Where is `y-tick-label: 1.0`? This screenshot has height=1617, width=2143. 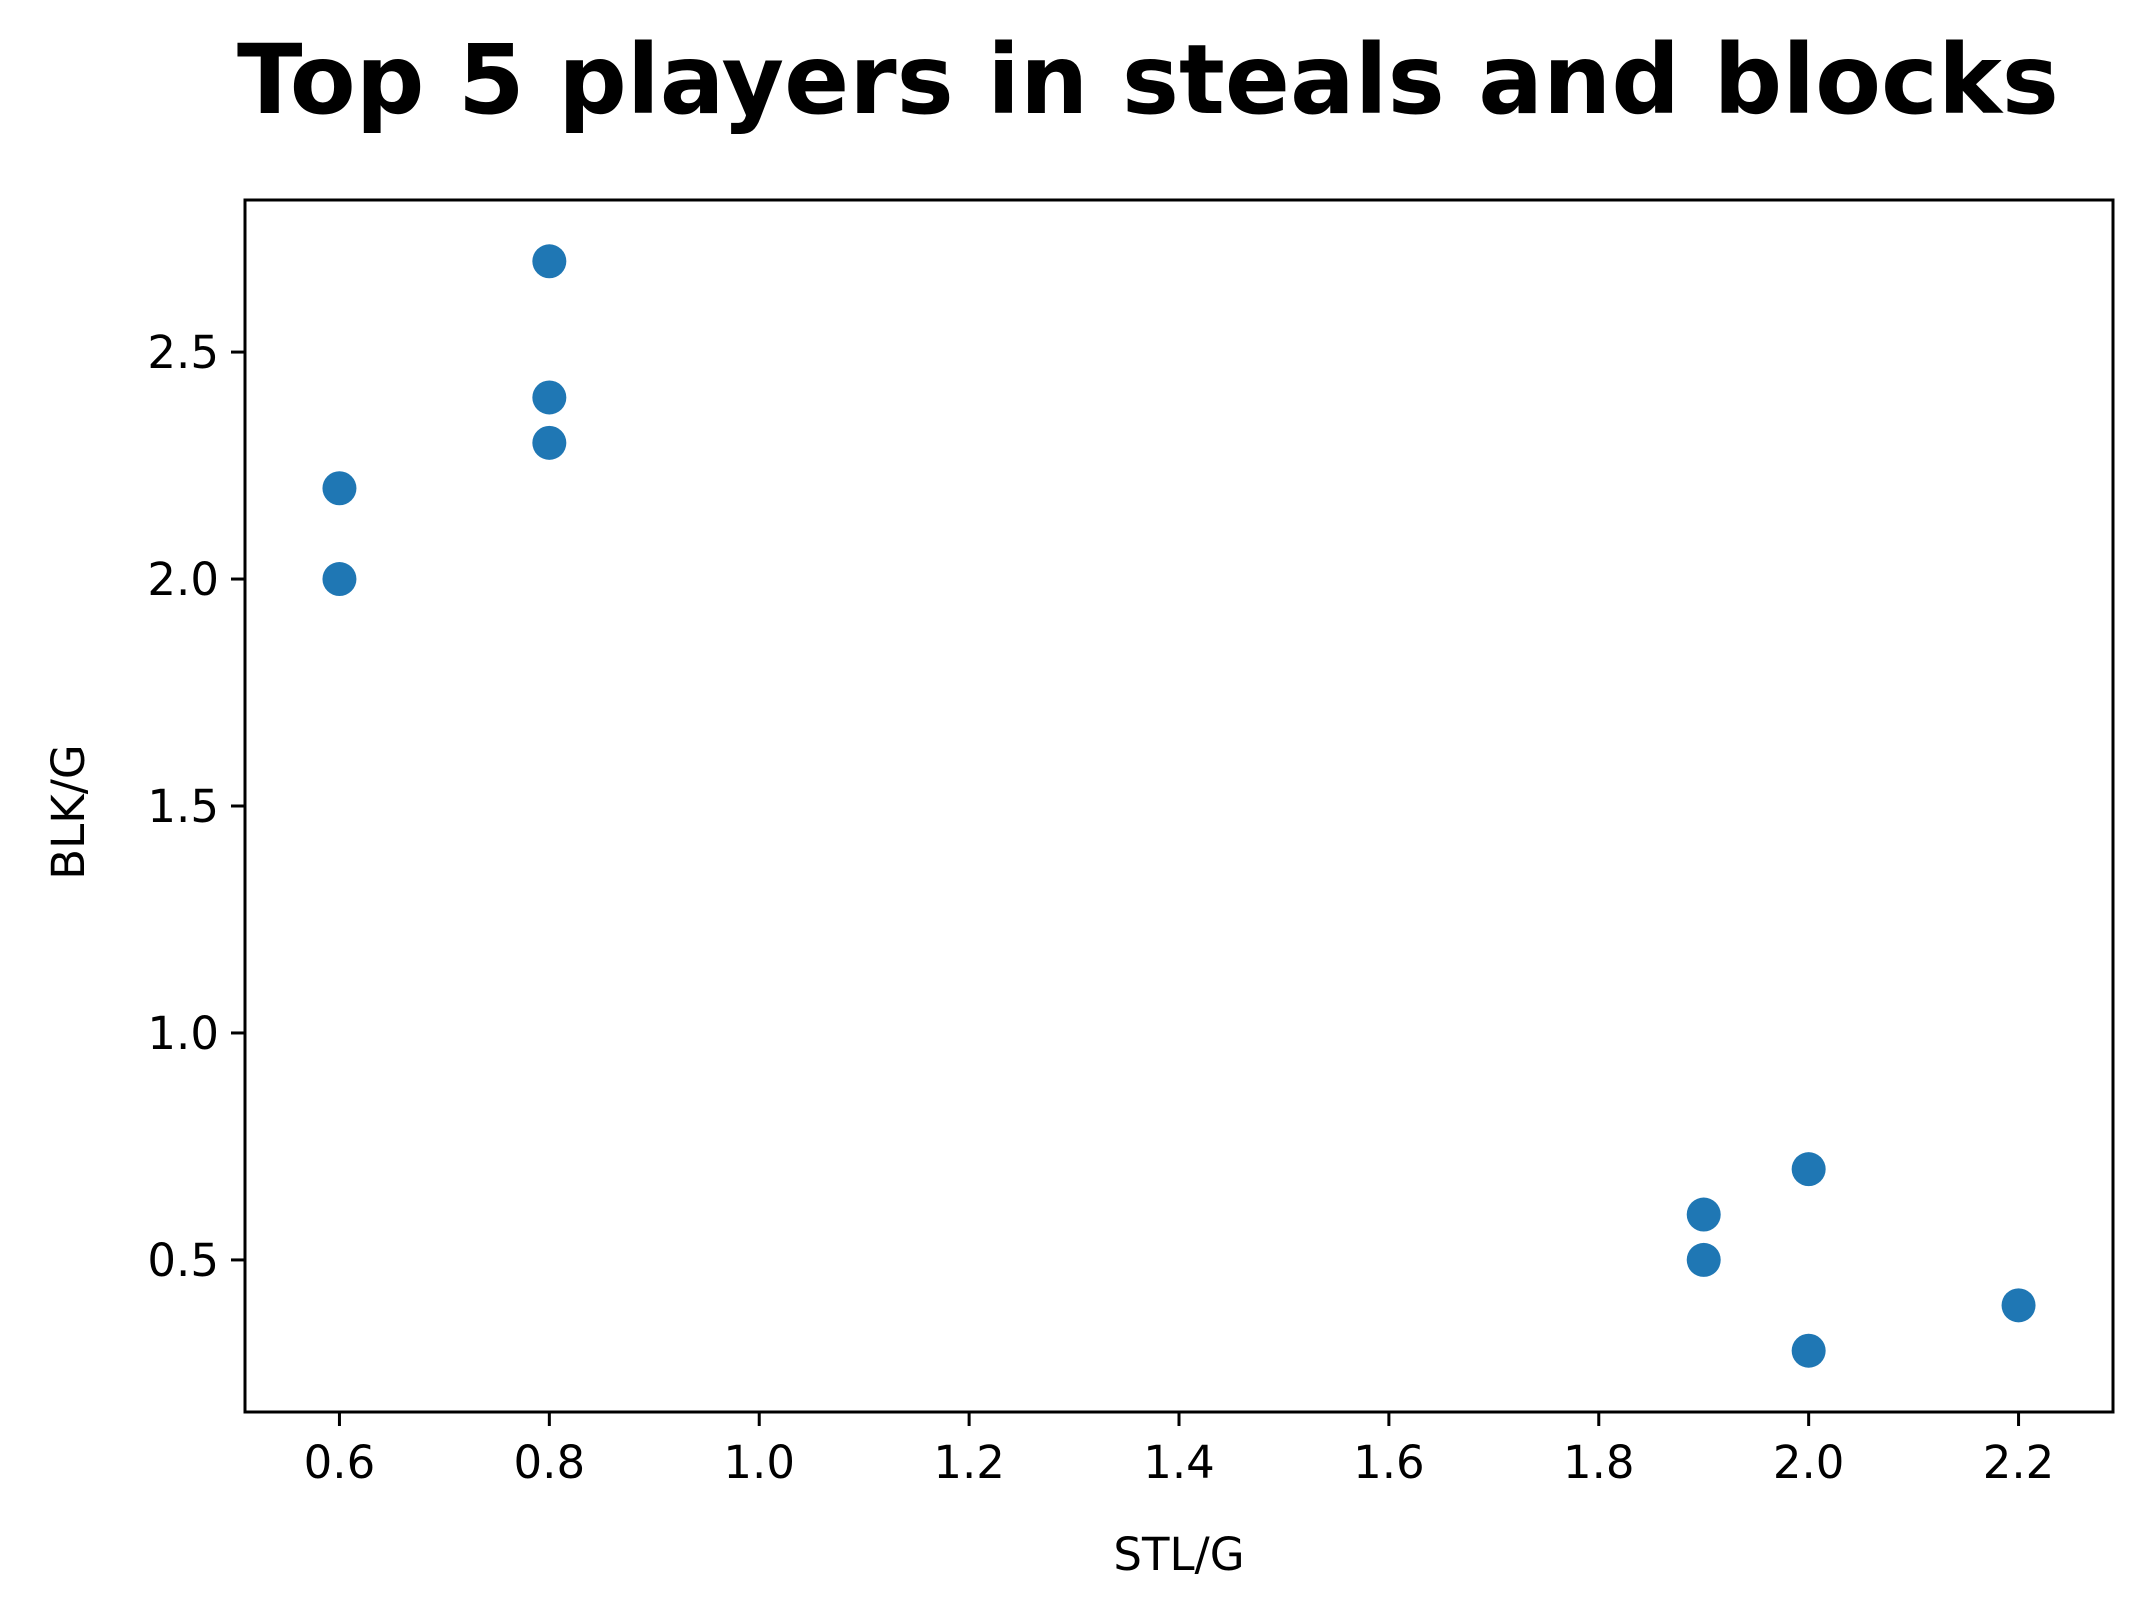 y-tick-label: 1.0 is located at coordinates (183, 1033).